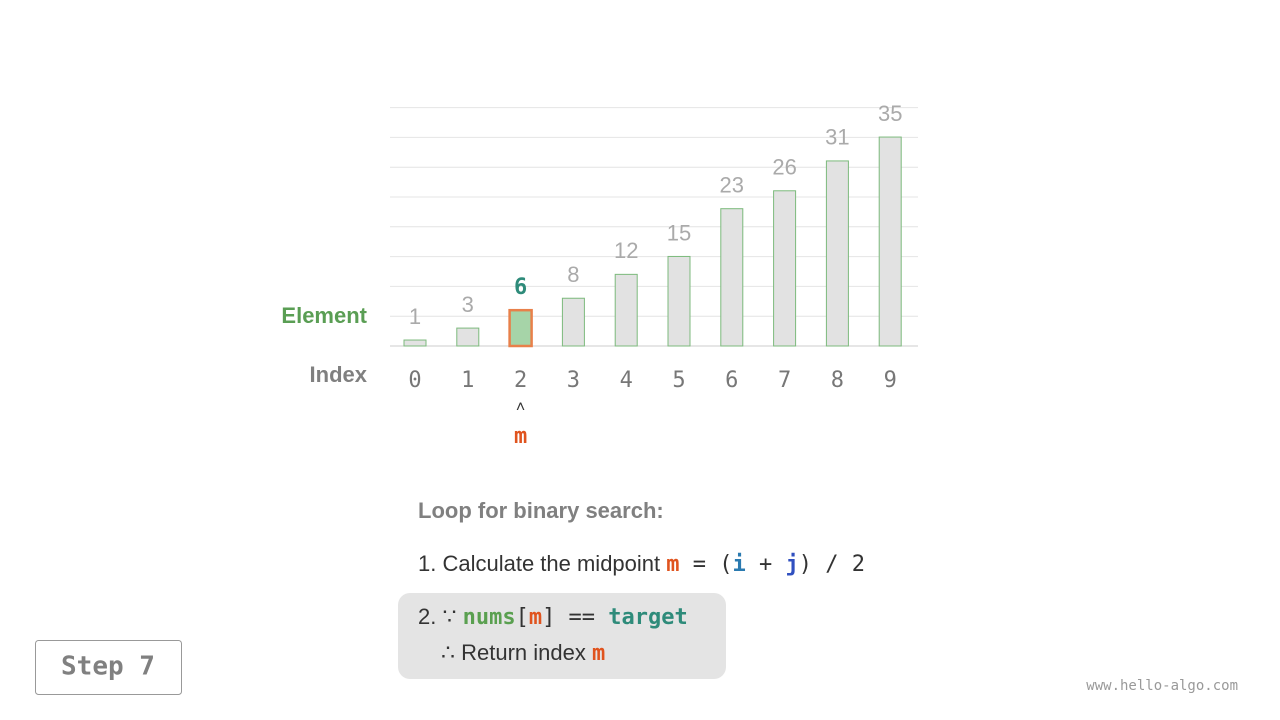 This screenshot has width=1280, height=720. What do you see at coordinates (890, 380) in the screenshot?
I see `index-value: 9` at bounding box center [890, 380].